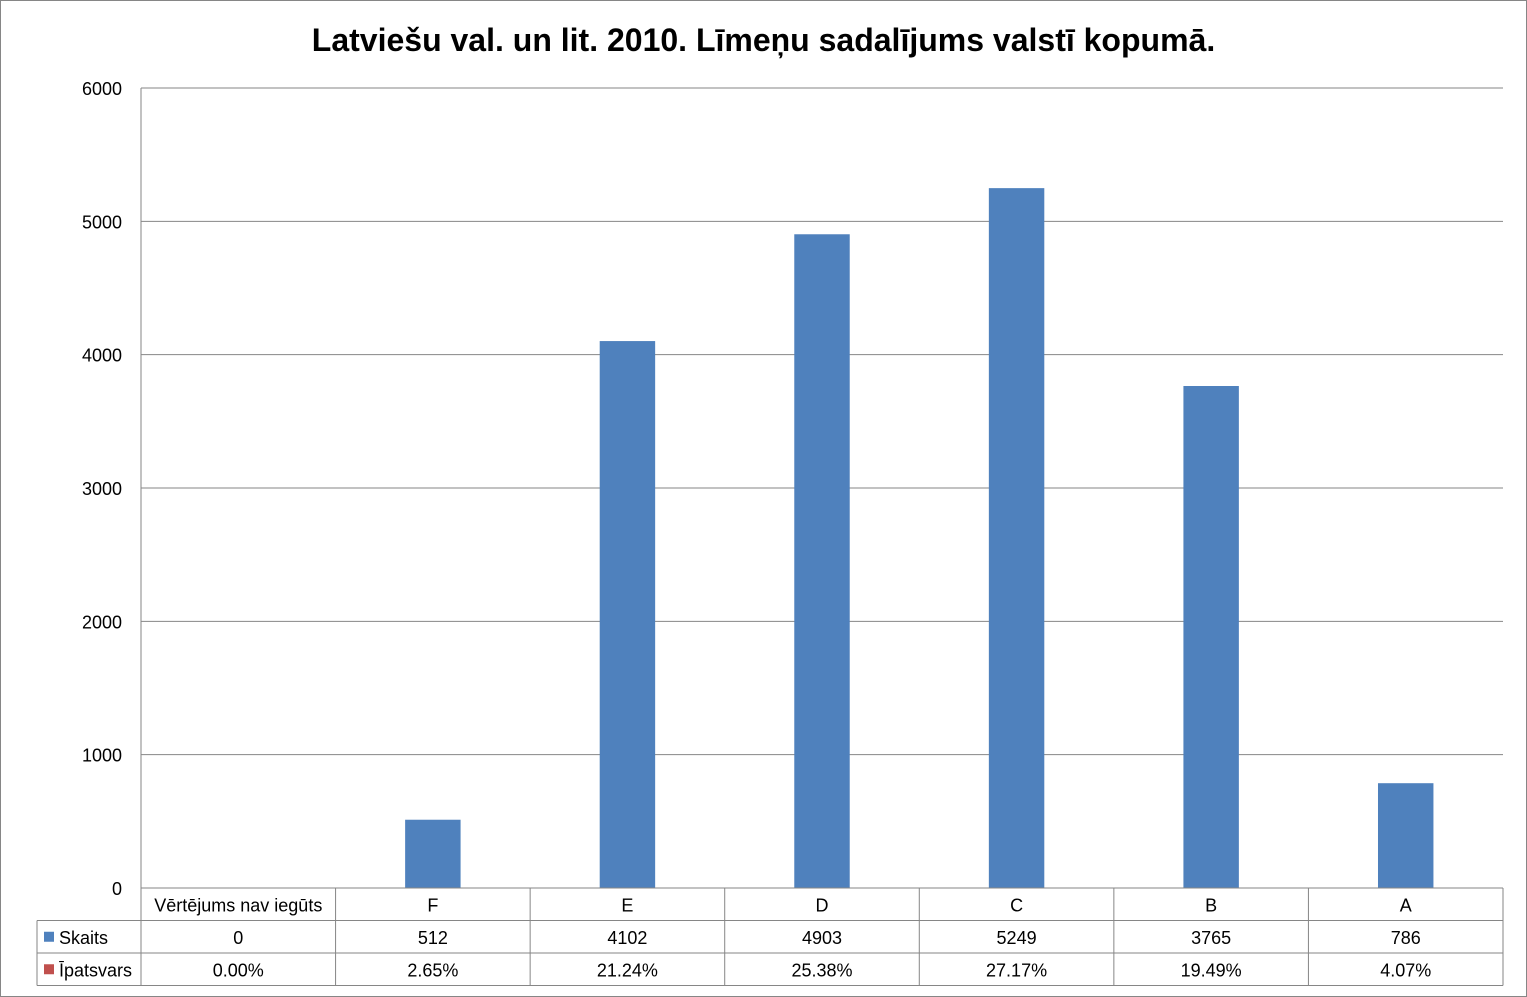 This screenshot has height=997, width=1527. What do you see at coordinates (822, 905) in the screenshot?
I see `category-label: D` at bounding box center [822, 905].